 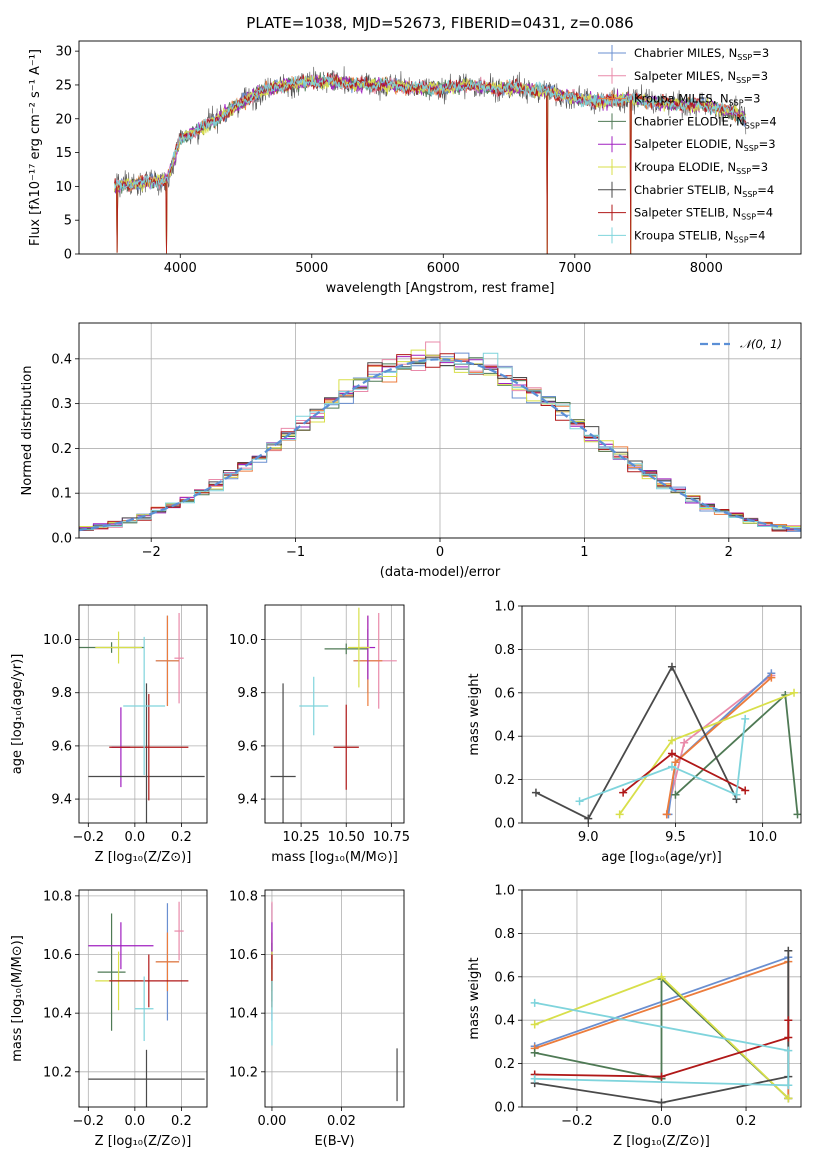 I want to click on x-axis-label: age [log₁₀(age/yr)], so click(x=661, y=857).